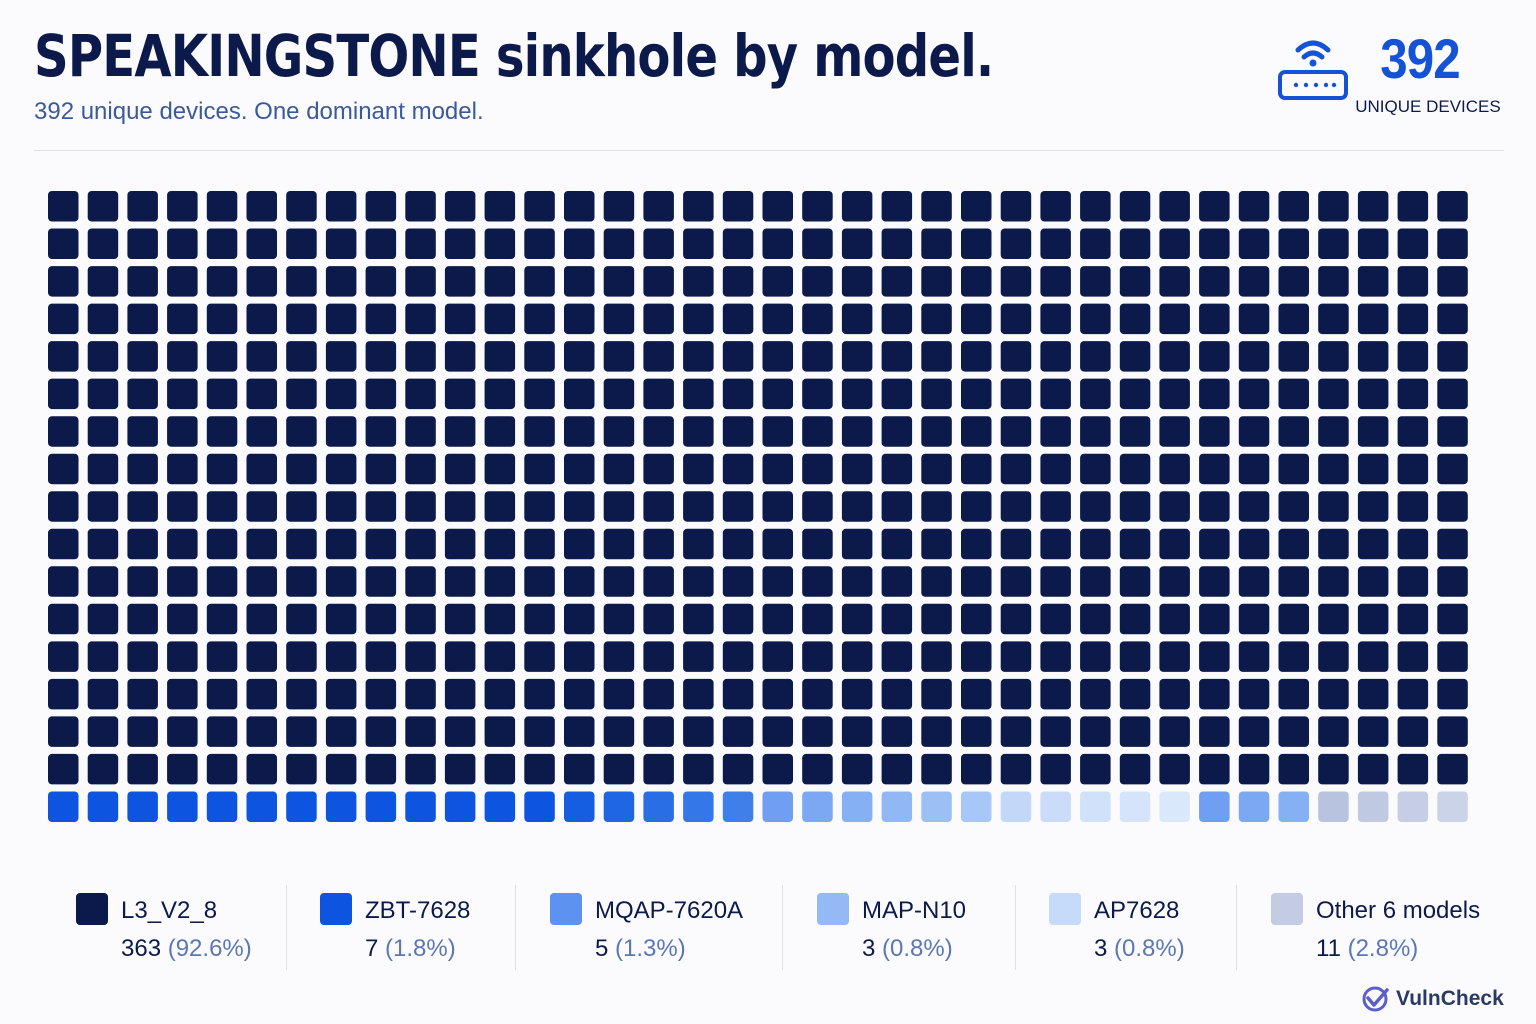 This screenshot has width=1536, height=1024. I want to click on legend-label: MQAP-7620A, so click(669, 910).